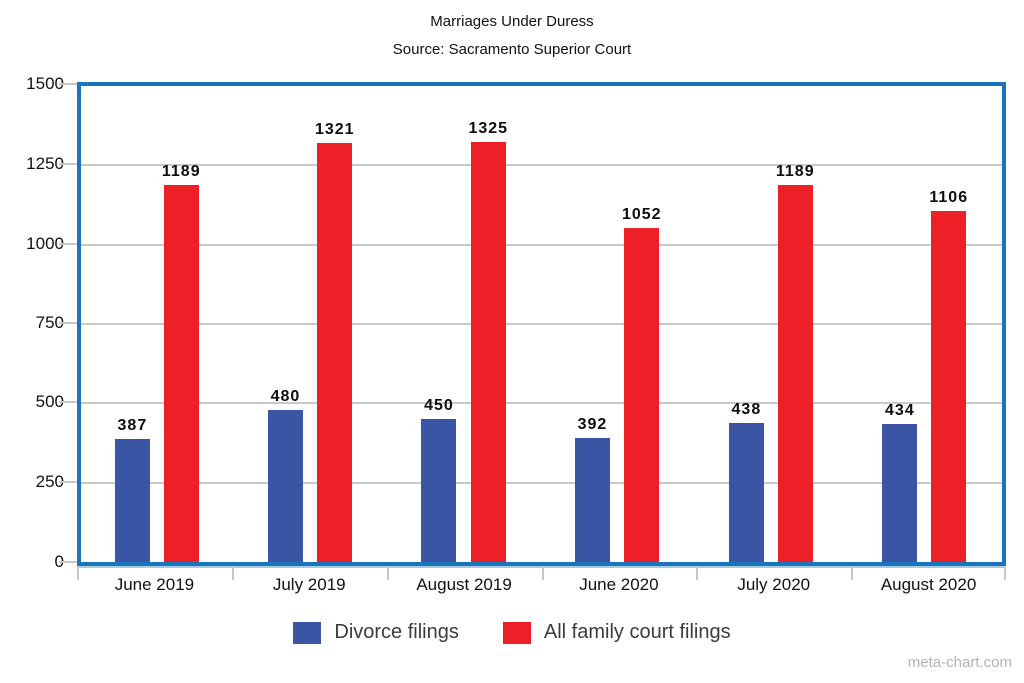  I want to click on chart-subtitle: Source: Sacramento Superior Court, so click(512, 49).